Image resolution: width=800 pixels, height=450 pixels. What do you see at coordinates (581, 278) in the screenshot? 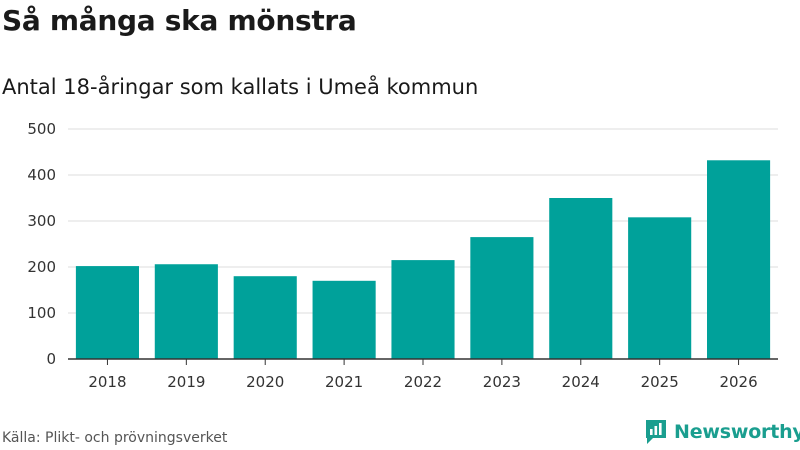
I see `bar-2024` at bounding box center [581, 278].